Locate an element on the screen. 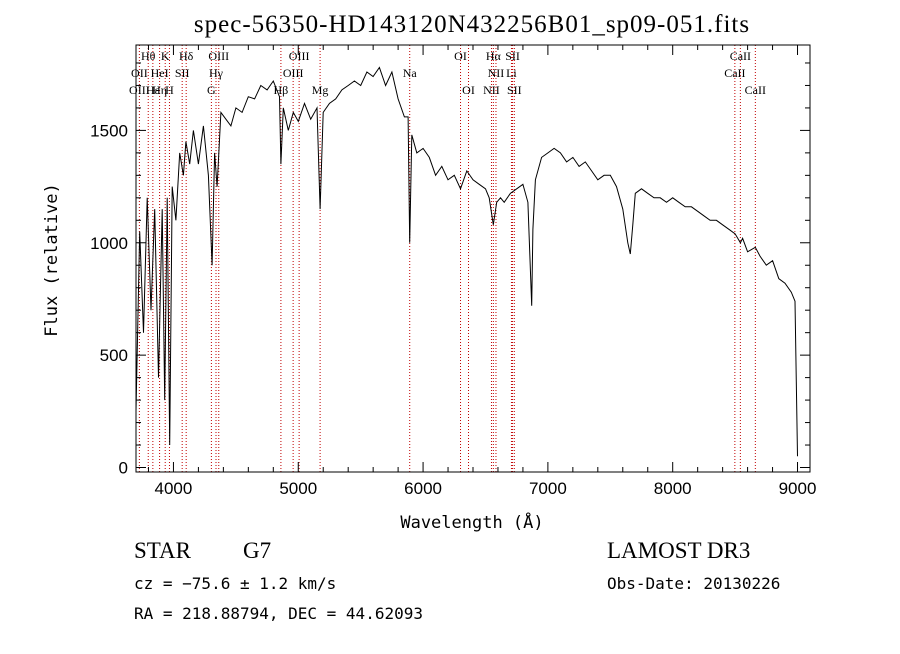  line-label-25: OI is located at coordinates (468, 90).